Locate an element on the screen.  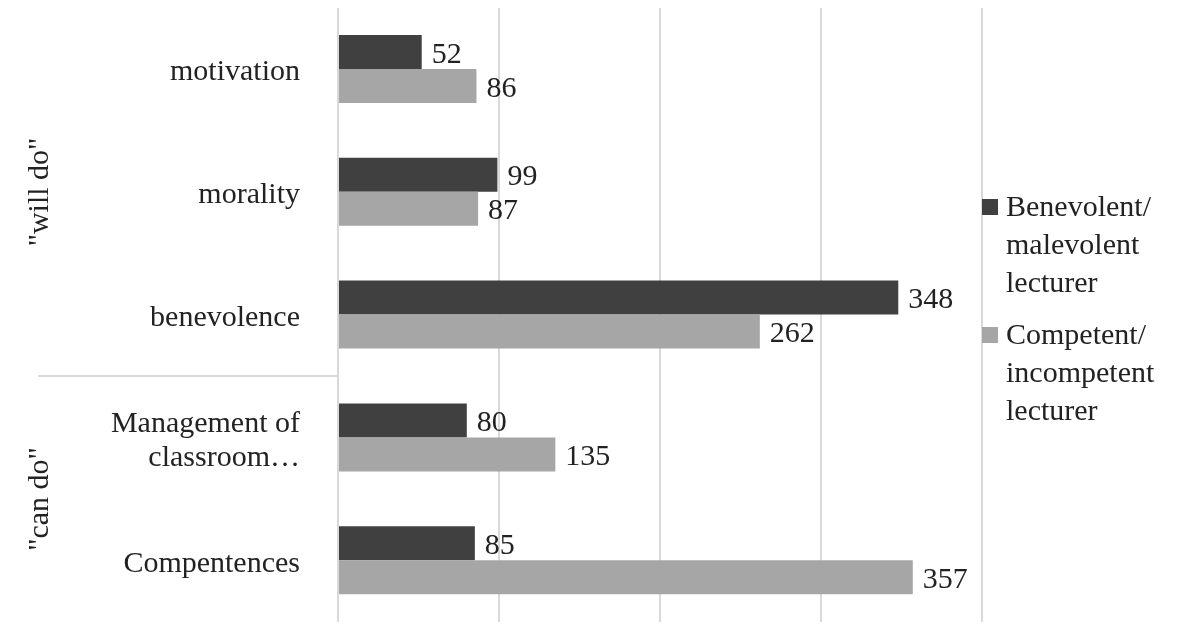
text: "will do" is located at coordinates (38, 192).